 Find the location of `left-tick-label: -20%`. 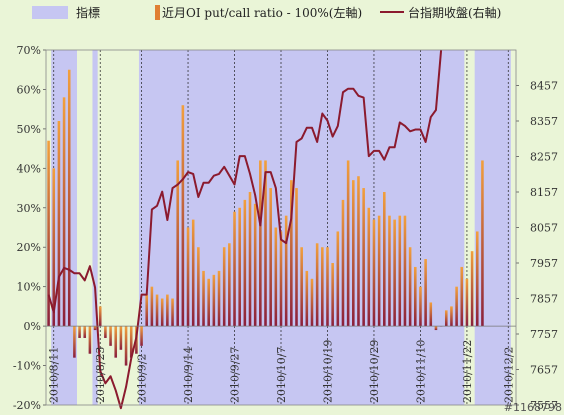

left-tick-label: -20% is located at coordinates (27, 405).